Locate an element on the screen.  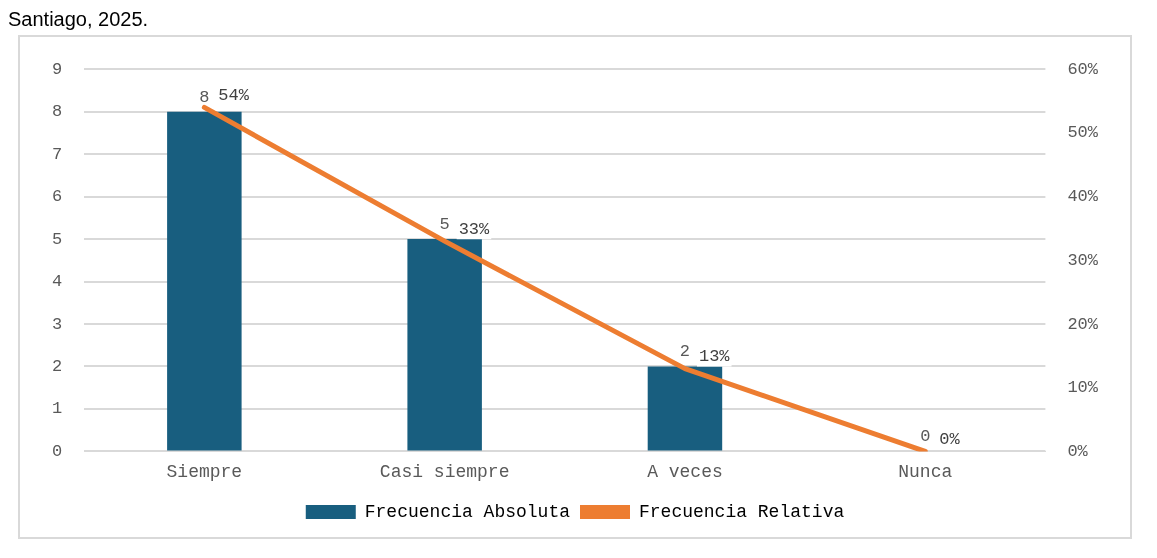
y2-tick-label: 40% is located at coordinates (1083, 197).